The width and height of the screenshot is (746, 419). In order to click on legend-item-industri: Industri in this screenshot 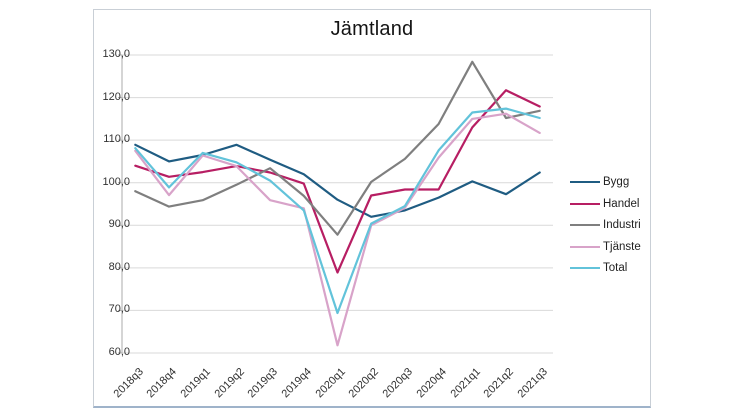, I will do `click(605, 225)`.